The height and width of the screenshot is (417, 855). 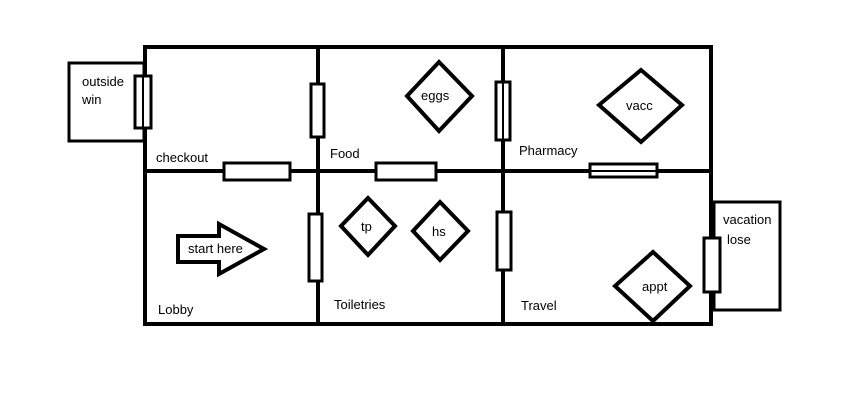 I want to click on start-arrow-icon, so click(x=222, y=249).